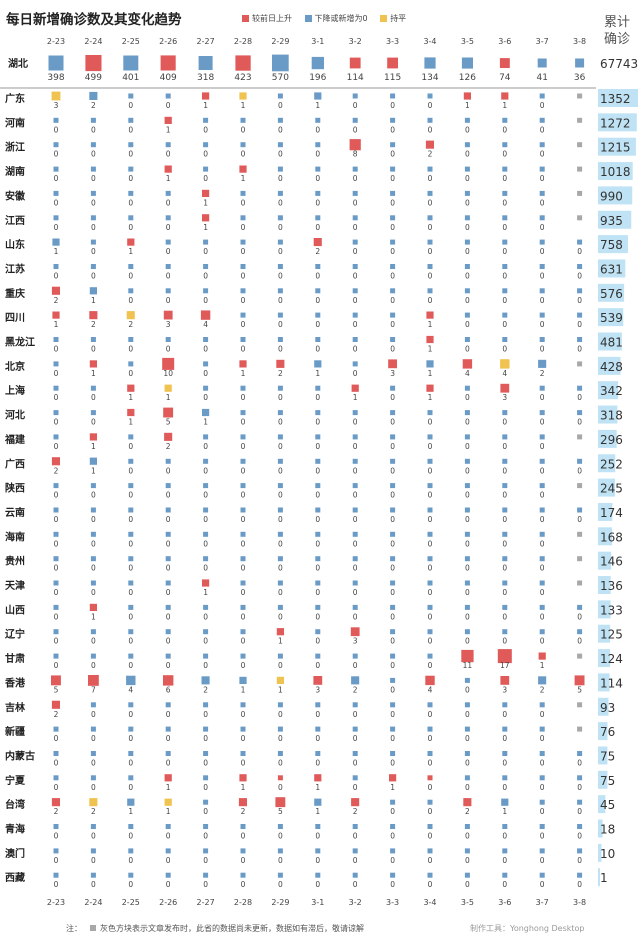  Describe the element at coordinates (168, 78) in the screenshot. I see `cell-value: 409` at that location.